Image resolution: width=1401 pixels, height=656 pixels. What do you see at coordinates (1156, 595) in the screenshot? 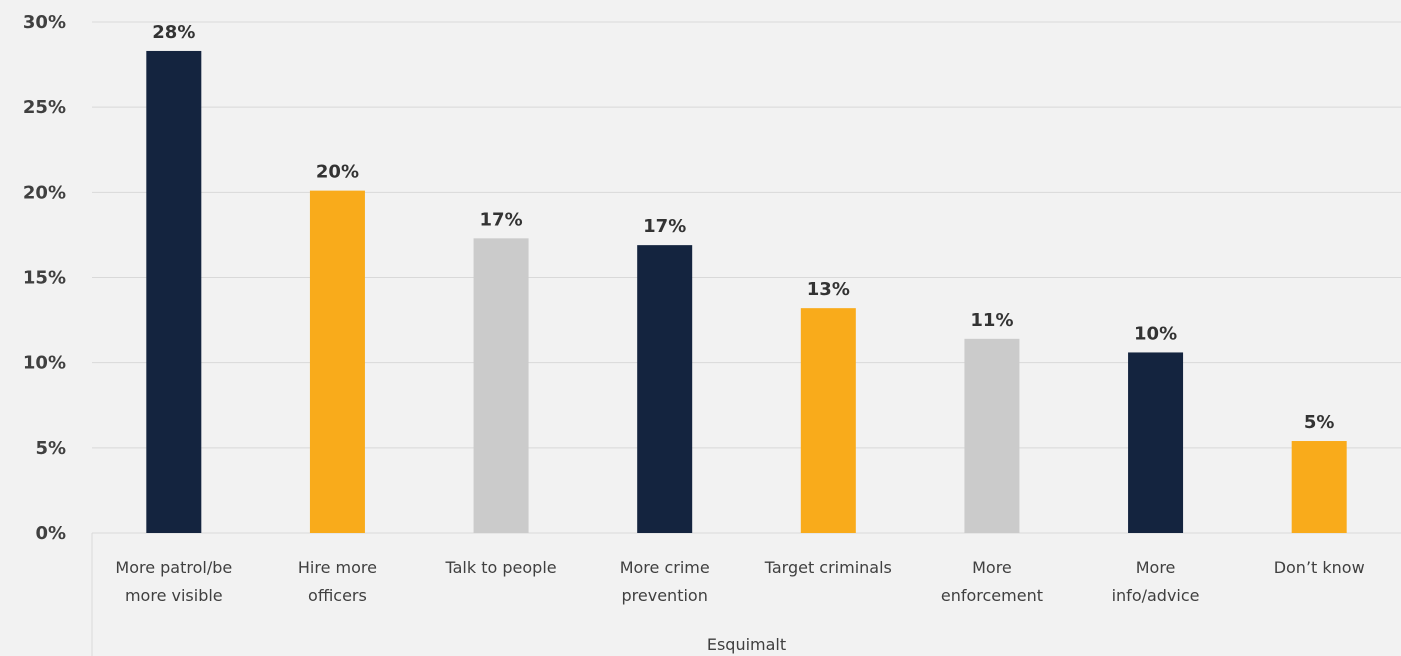
I see `category-label: info/advice` at bounding box center [1156, 595].